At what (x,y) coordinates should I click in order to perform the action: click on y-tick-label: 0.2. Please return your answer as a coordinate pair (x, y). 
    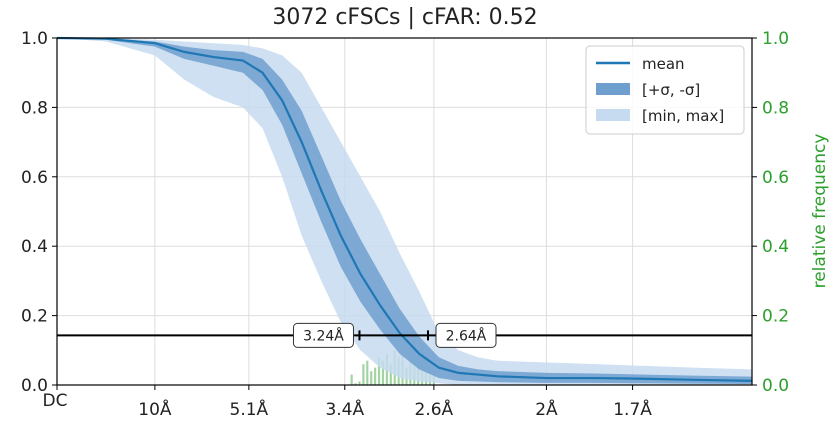
    Looking at the image, I should click on (34, 317).